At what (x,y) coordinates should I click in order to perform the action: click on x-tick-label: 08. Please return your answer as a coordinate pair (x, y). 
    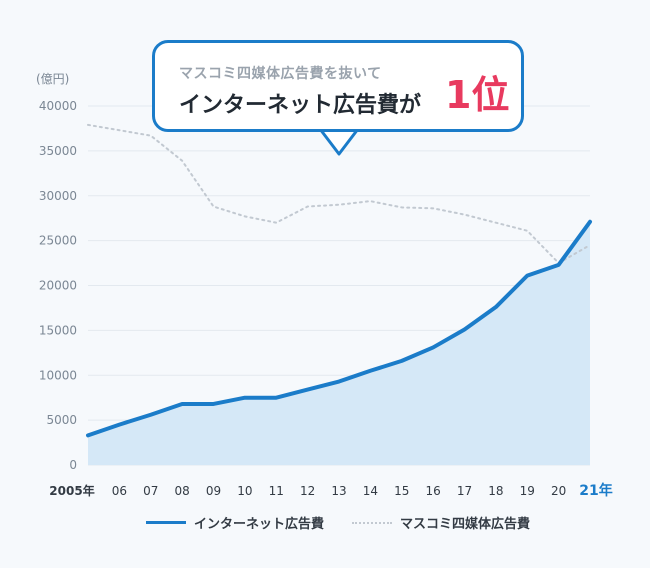
    Looking at the image, I should click on (181, 491).